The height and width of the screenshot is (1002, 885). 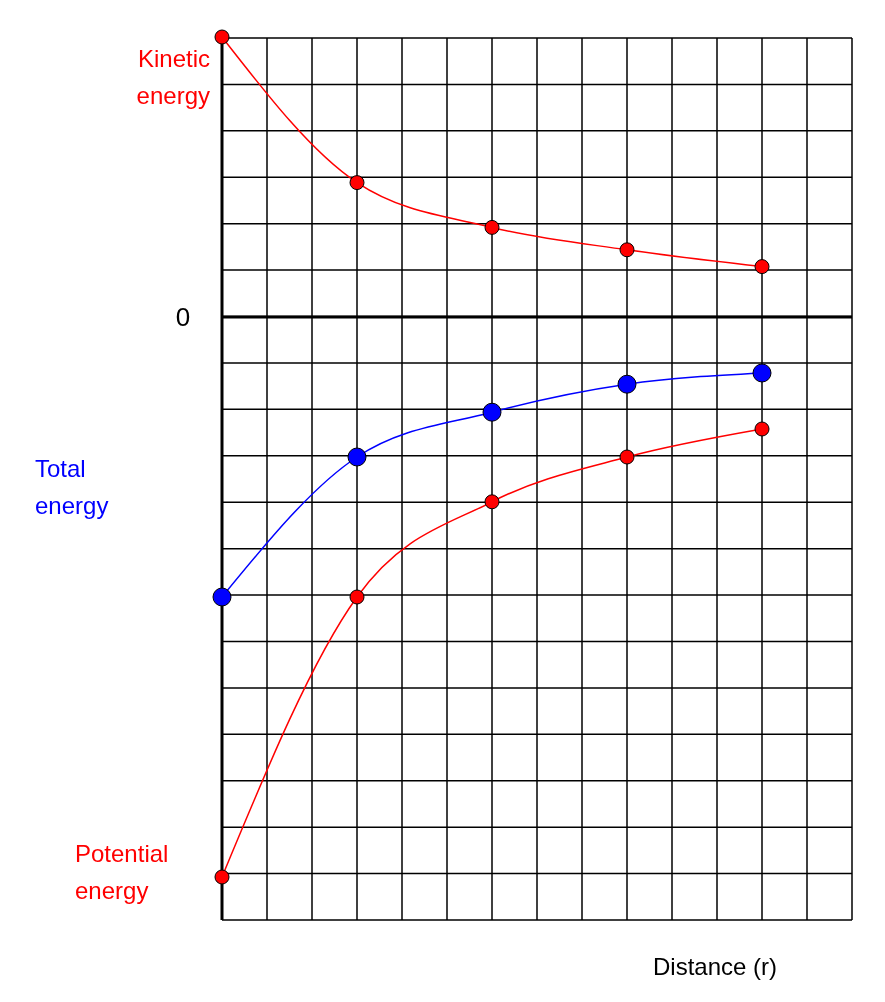 What do you see at coordinates (72, 487) in the screenshot?
I see `text: Total energy` at bounding box center [72, 487].